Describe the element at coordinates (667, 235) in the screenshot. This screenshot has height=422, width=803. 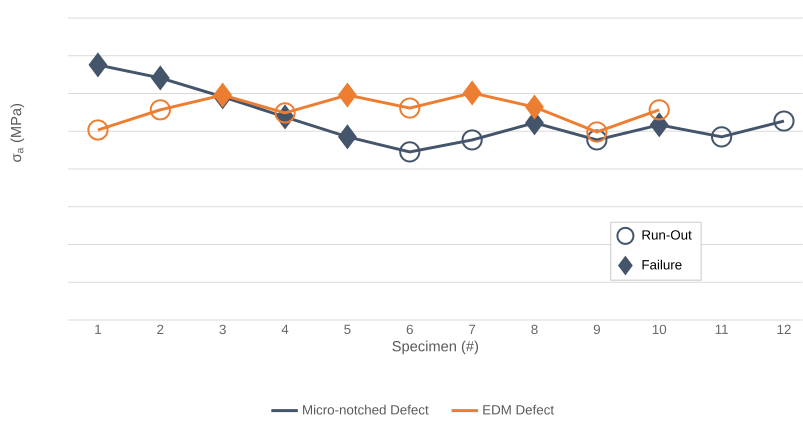
I see `legend-label: Run-Out` at that location.